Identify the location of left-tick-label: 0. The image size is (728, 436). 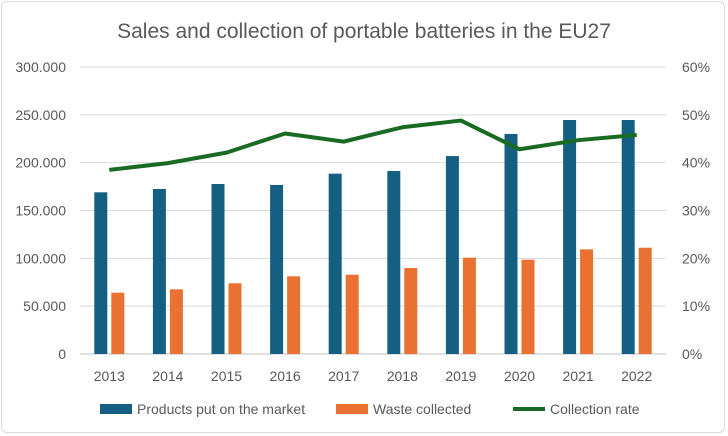
(62, 354).